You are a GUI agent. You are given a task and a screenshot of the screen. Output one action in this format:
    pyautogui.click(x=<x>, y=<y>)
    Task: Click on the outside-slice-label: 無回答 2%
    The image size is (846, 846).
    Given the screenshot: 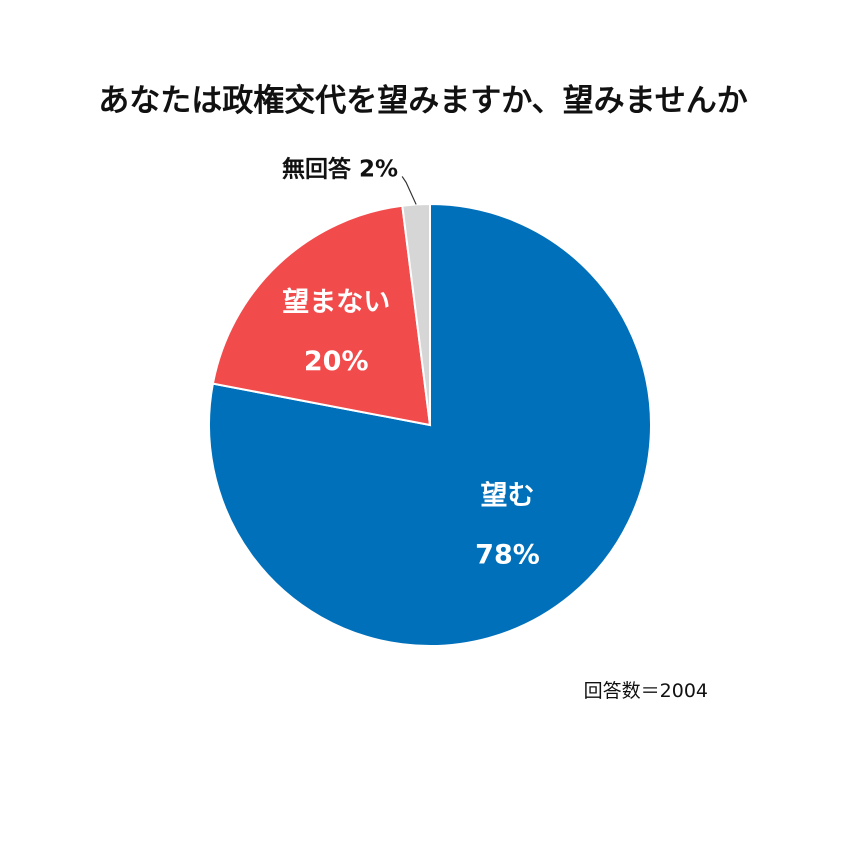 What is the action you would take?
    pyautogui.click(x=340, y=168)
    